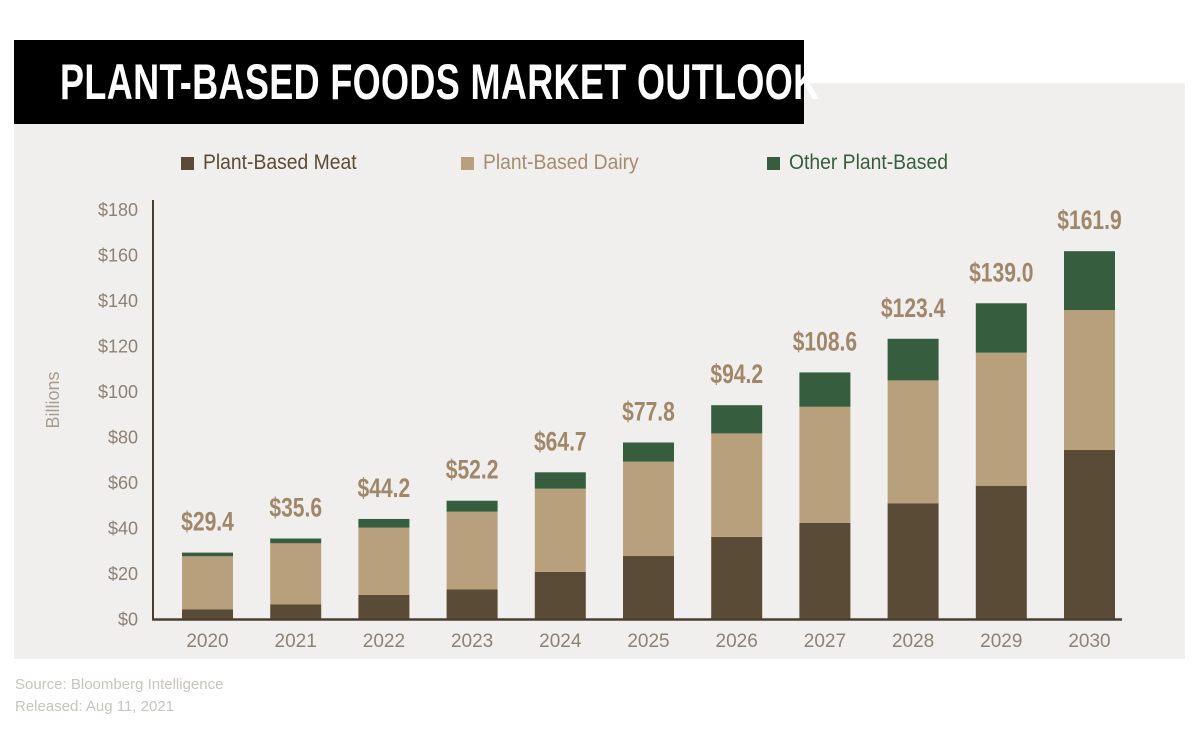  I want to click on total-label: $52.2, so click(472, 470).